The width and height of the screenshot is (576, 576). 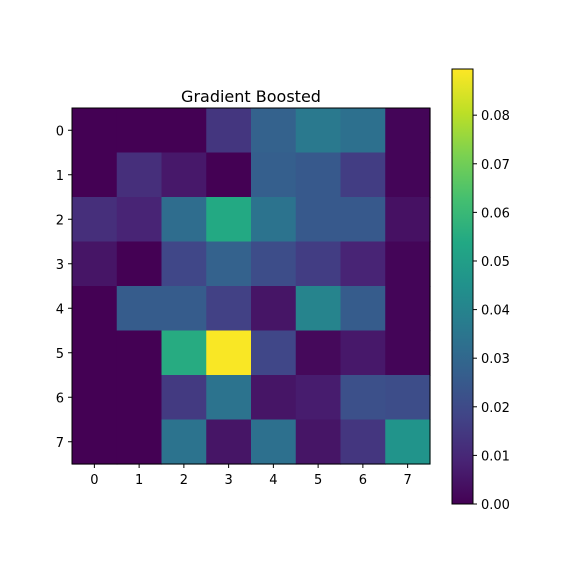 I want to click on colorbar-tick-label: 0.02, so click(x=495, y=408).